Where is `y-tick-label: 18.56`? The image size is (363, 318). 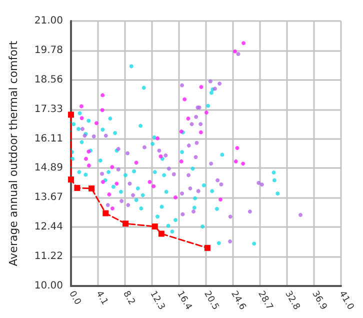
y-tick-label: 18.56 is located at coordinates (48, 80).